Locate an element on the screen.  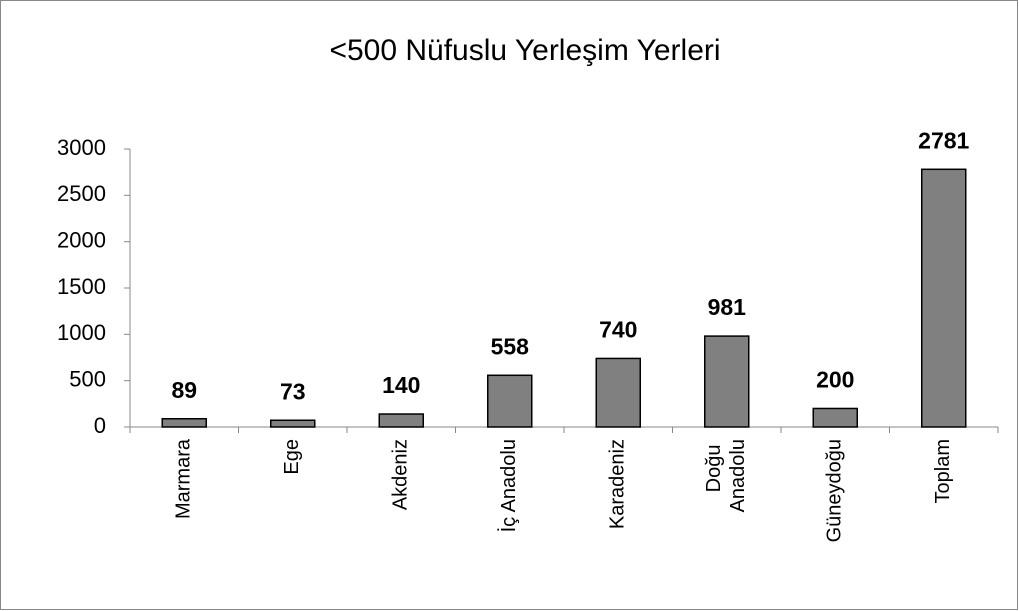
y-tick-label: 0 is located at coordinates (100, 425).